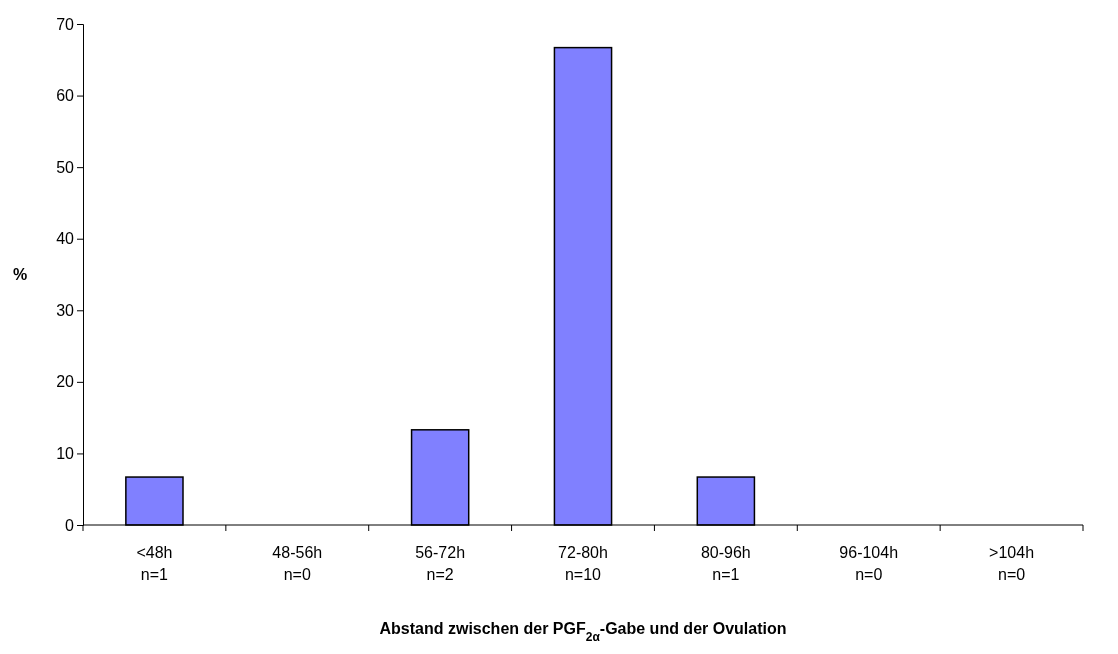 Image resolution: width=1118 pixels, height=654 pixels. I want to click on y-tick-label: 70, so click(65, 24).